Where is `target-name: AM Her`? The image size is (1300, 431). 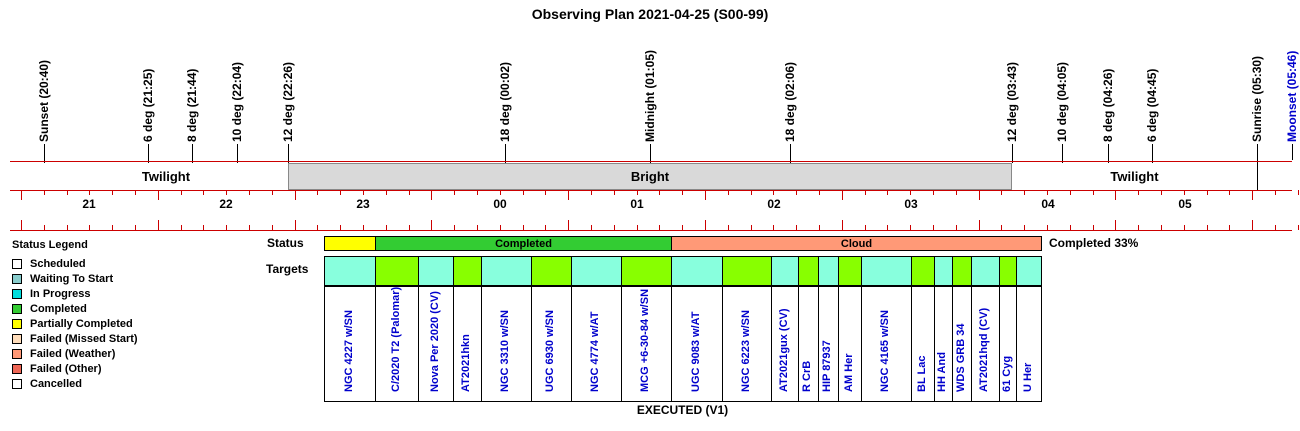
target-name: AM Her is located at coordinates (849, 372).